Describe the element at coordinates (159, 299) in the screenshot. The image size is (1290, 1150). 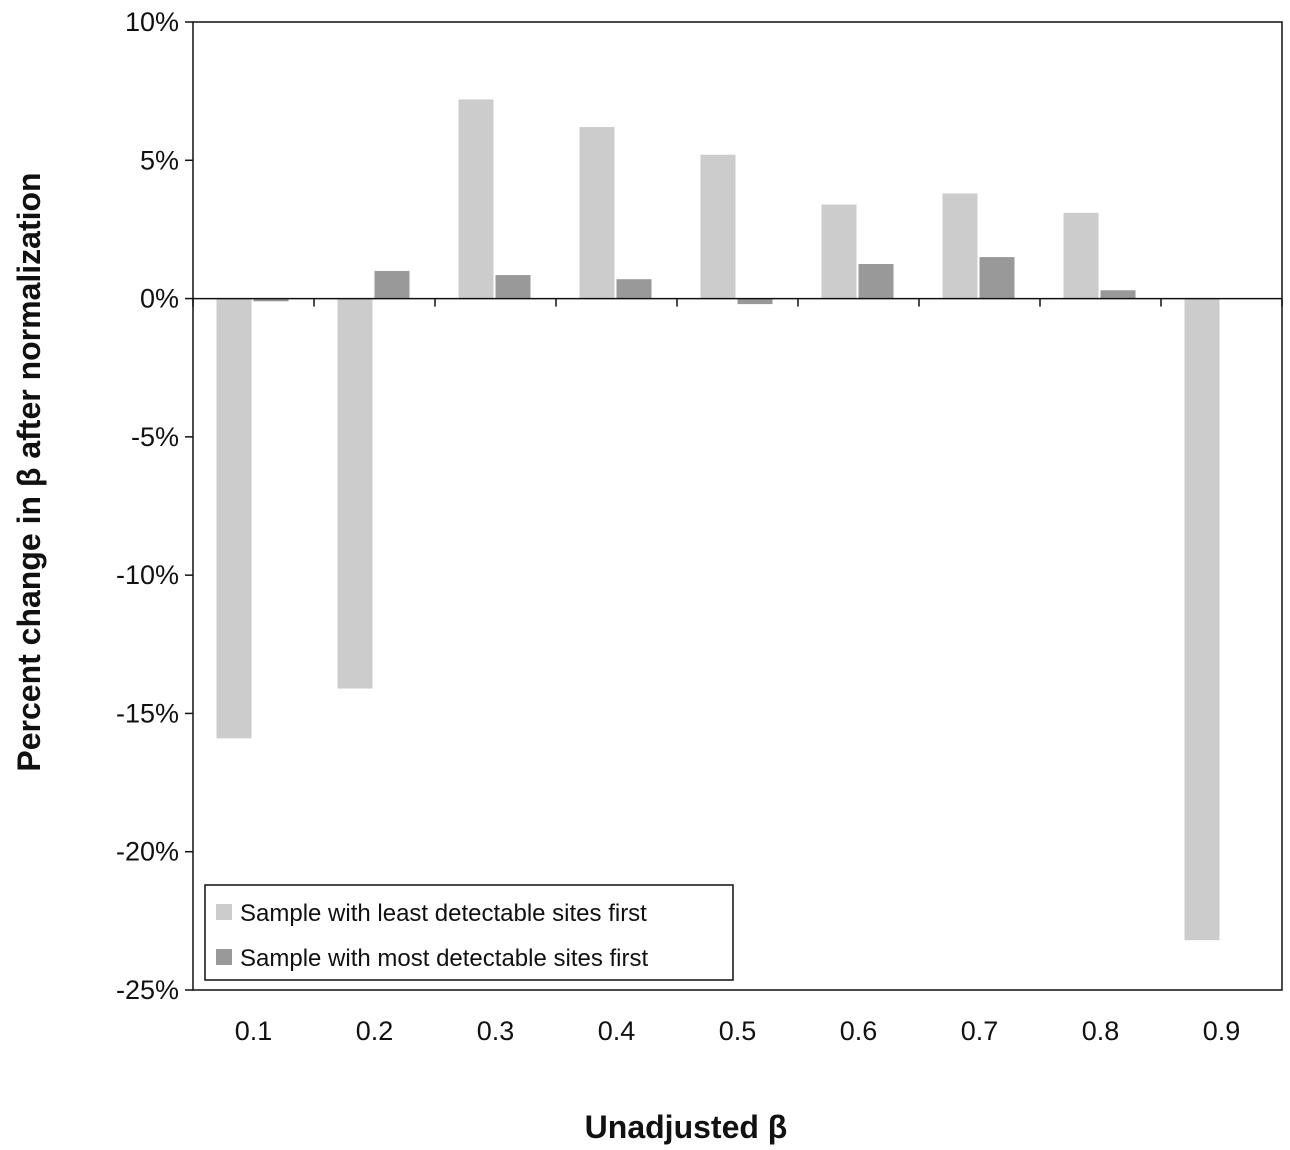
I see `y-tick-label: 0%` at that location.